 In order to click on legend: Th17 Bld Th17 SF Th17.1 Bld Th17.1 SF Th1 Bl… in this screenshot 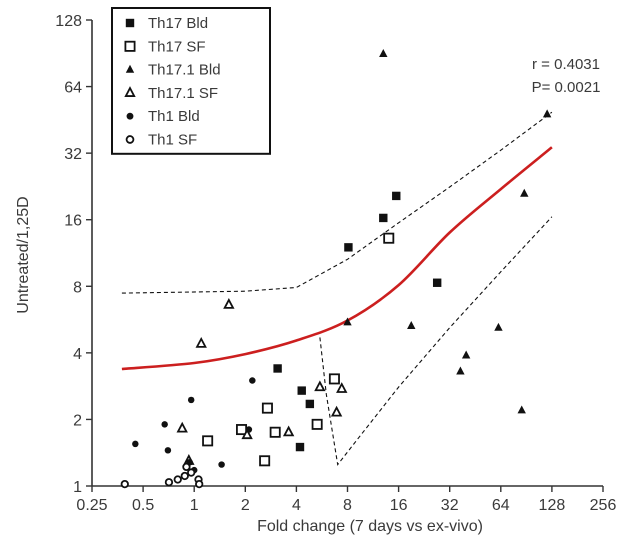, I will do `click(191, 81)`.